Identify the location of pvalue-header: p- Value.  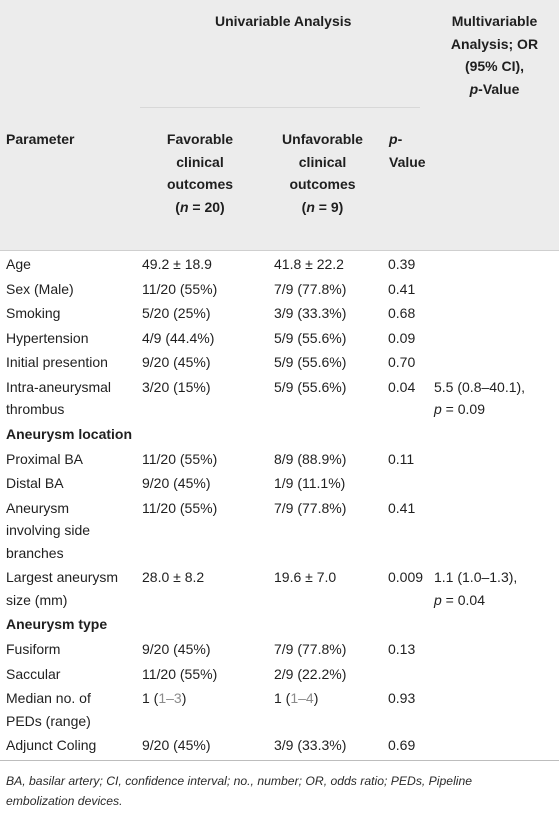
(407, 150).